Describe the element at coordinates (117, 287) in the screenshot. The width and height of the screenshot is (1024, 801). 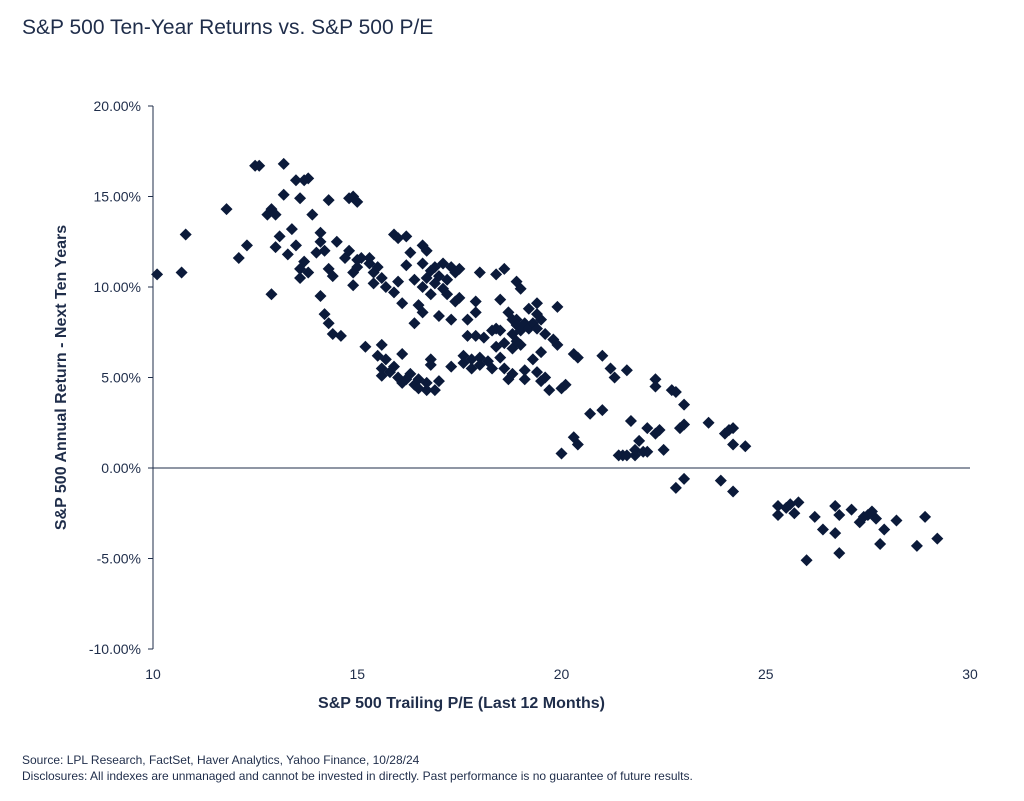
I see `y-tick-label: 10.00%` at that location.